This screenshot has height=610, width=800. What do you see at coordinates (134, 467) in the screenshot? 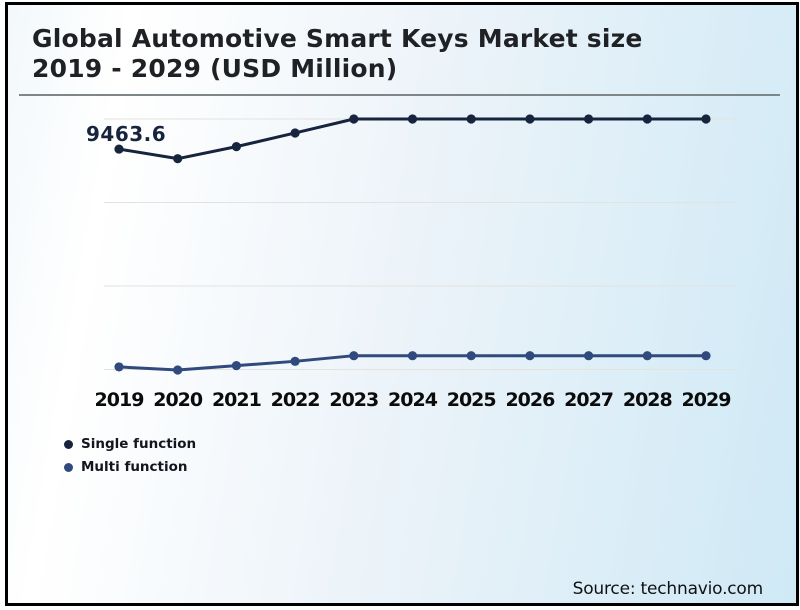
I see `legend-label-multi-function: Multi function` at bounding box center [134, 467].